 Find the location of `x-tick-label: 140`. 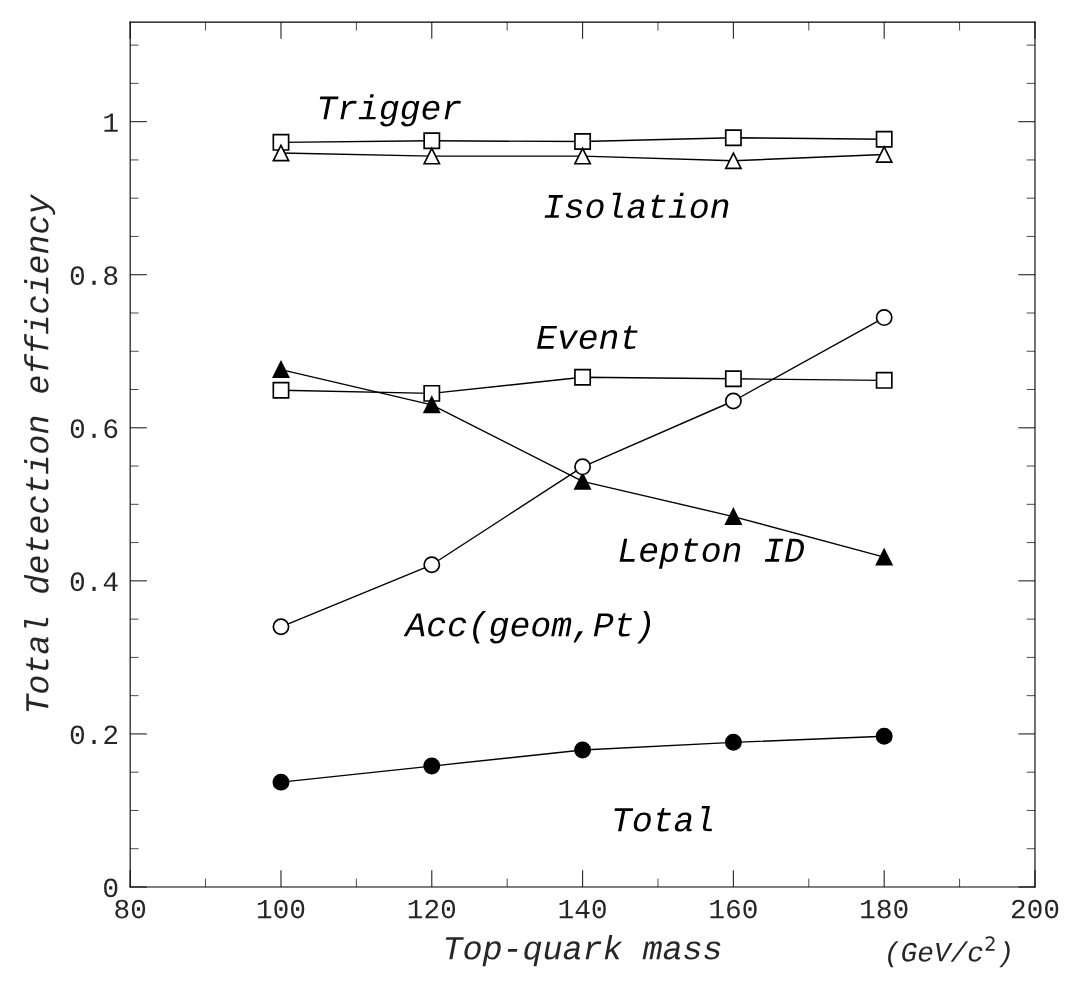

x-tick-label: 140 is located at coordinates (582, 909).